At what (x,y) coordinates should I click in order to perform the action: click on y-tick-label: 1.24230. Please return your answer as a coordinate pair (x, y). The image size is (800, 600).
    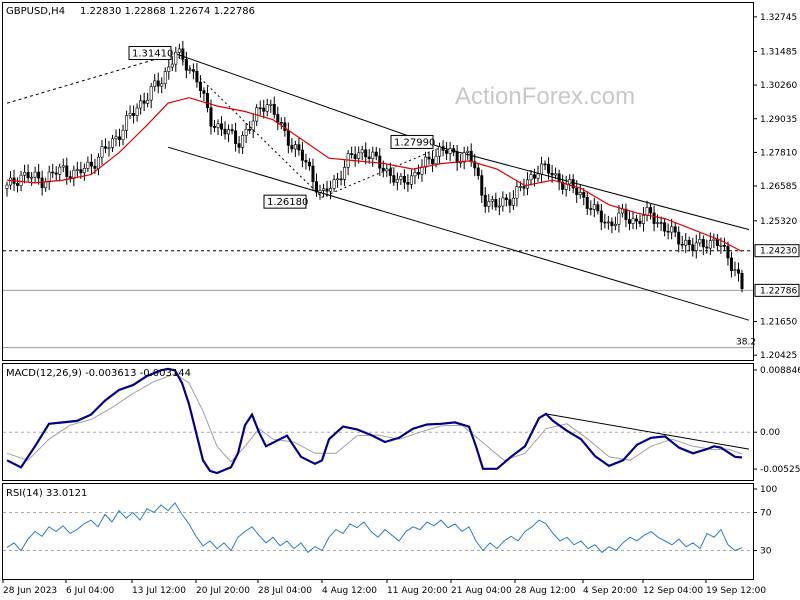
    Looking at the image, I should click on (778, 252).